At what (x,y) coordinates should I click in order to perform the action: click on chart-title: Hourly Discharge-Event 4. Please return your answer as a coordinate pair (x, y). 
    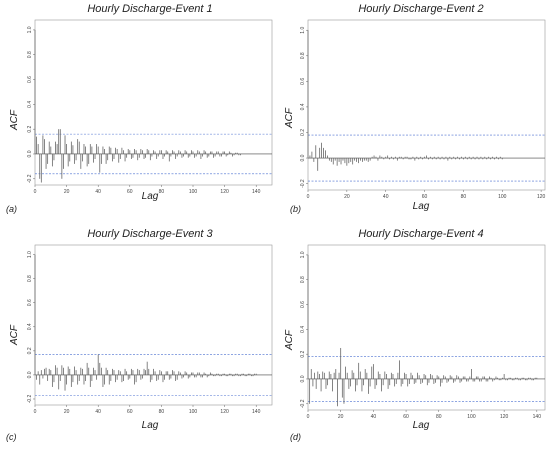
    Looking at the image, I should click on (420, 234).